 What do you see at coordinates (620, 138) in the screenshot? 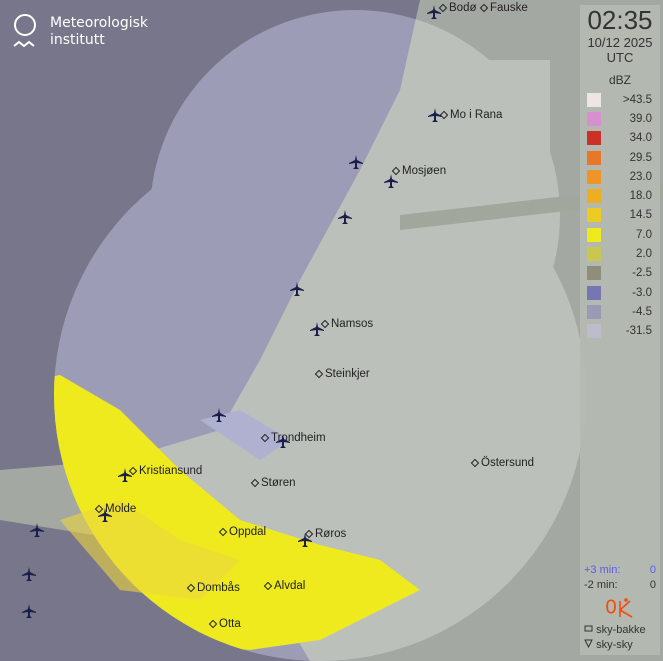
I see `legend-item: 34.0` at bounding box center [620, 138].